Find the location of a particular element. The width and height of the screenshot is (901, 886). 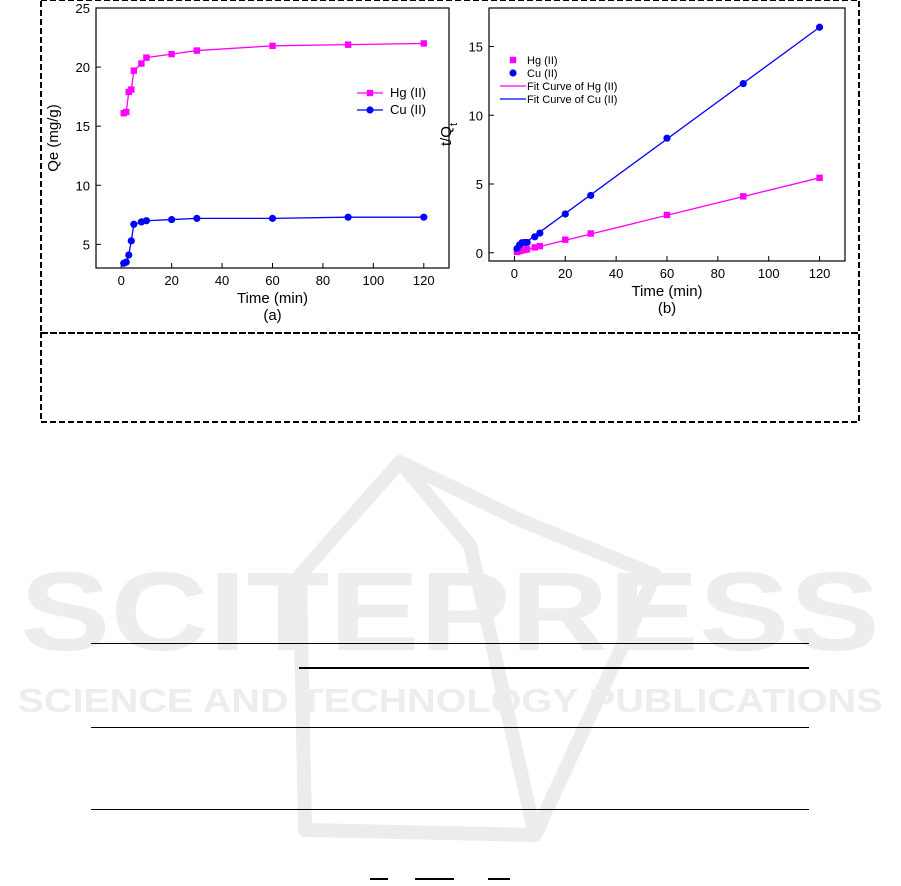

table-top-rule is located at coordinates (450, 643).